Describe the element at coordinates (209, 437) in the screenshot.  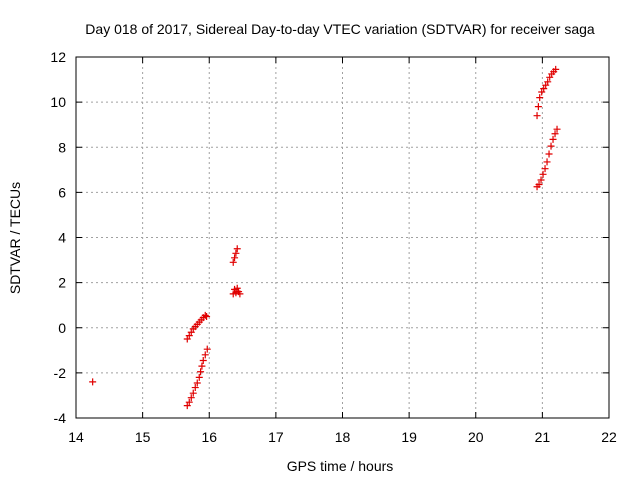
I see `x-tick-label: 16` at that location.